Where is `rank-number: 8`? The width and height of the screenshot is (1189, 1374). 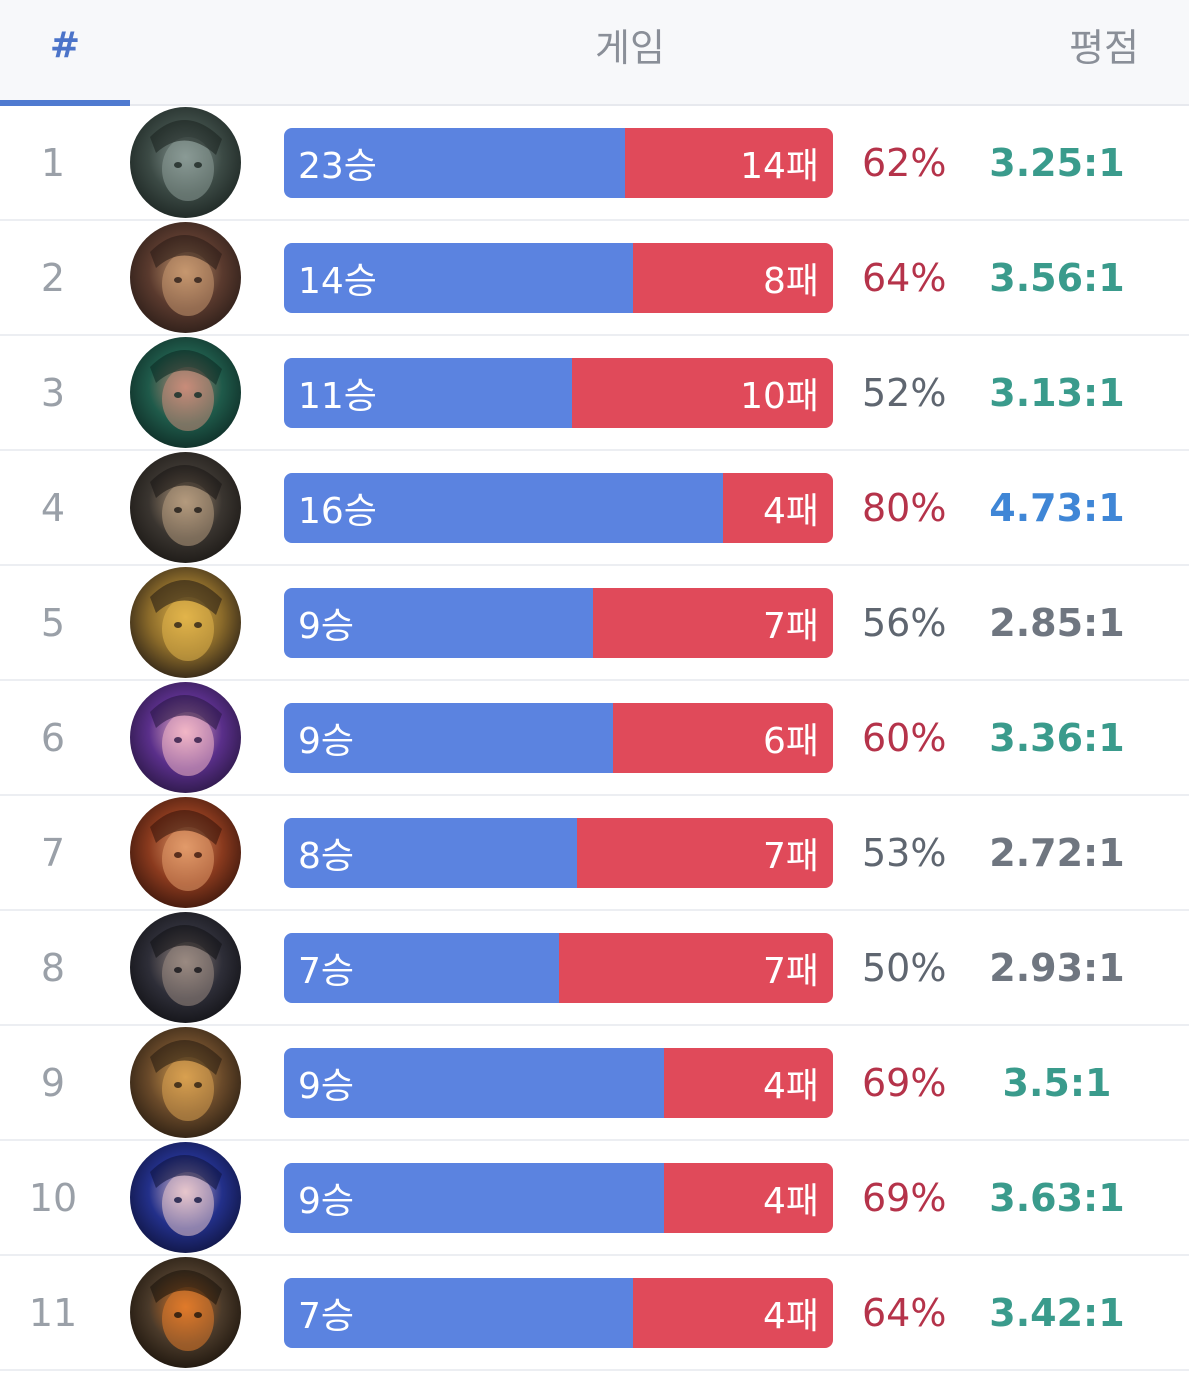
rank-number: 8 is located at coordinates (53, 967).